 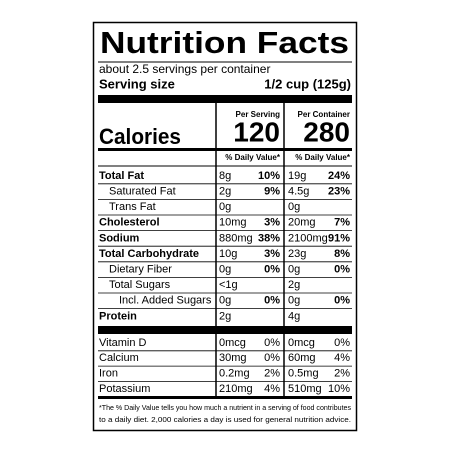 I want to click on amount: 10g, so click(x=228, y=254).